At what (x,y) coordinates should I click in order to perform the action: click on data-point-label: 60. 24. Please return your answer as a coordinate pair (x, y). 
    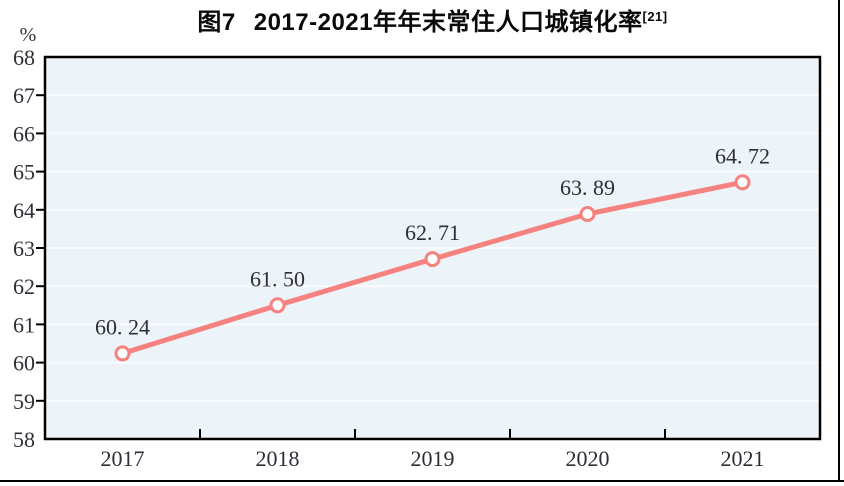
    Looking at the image, I should click on (122, 326).